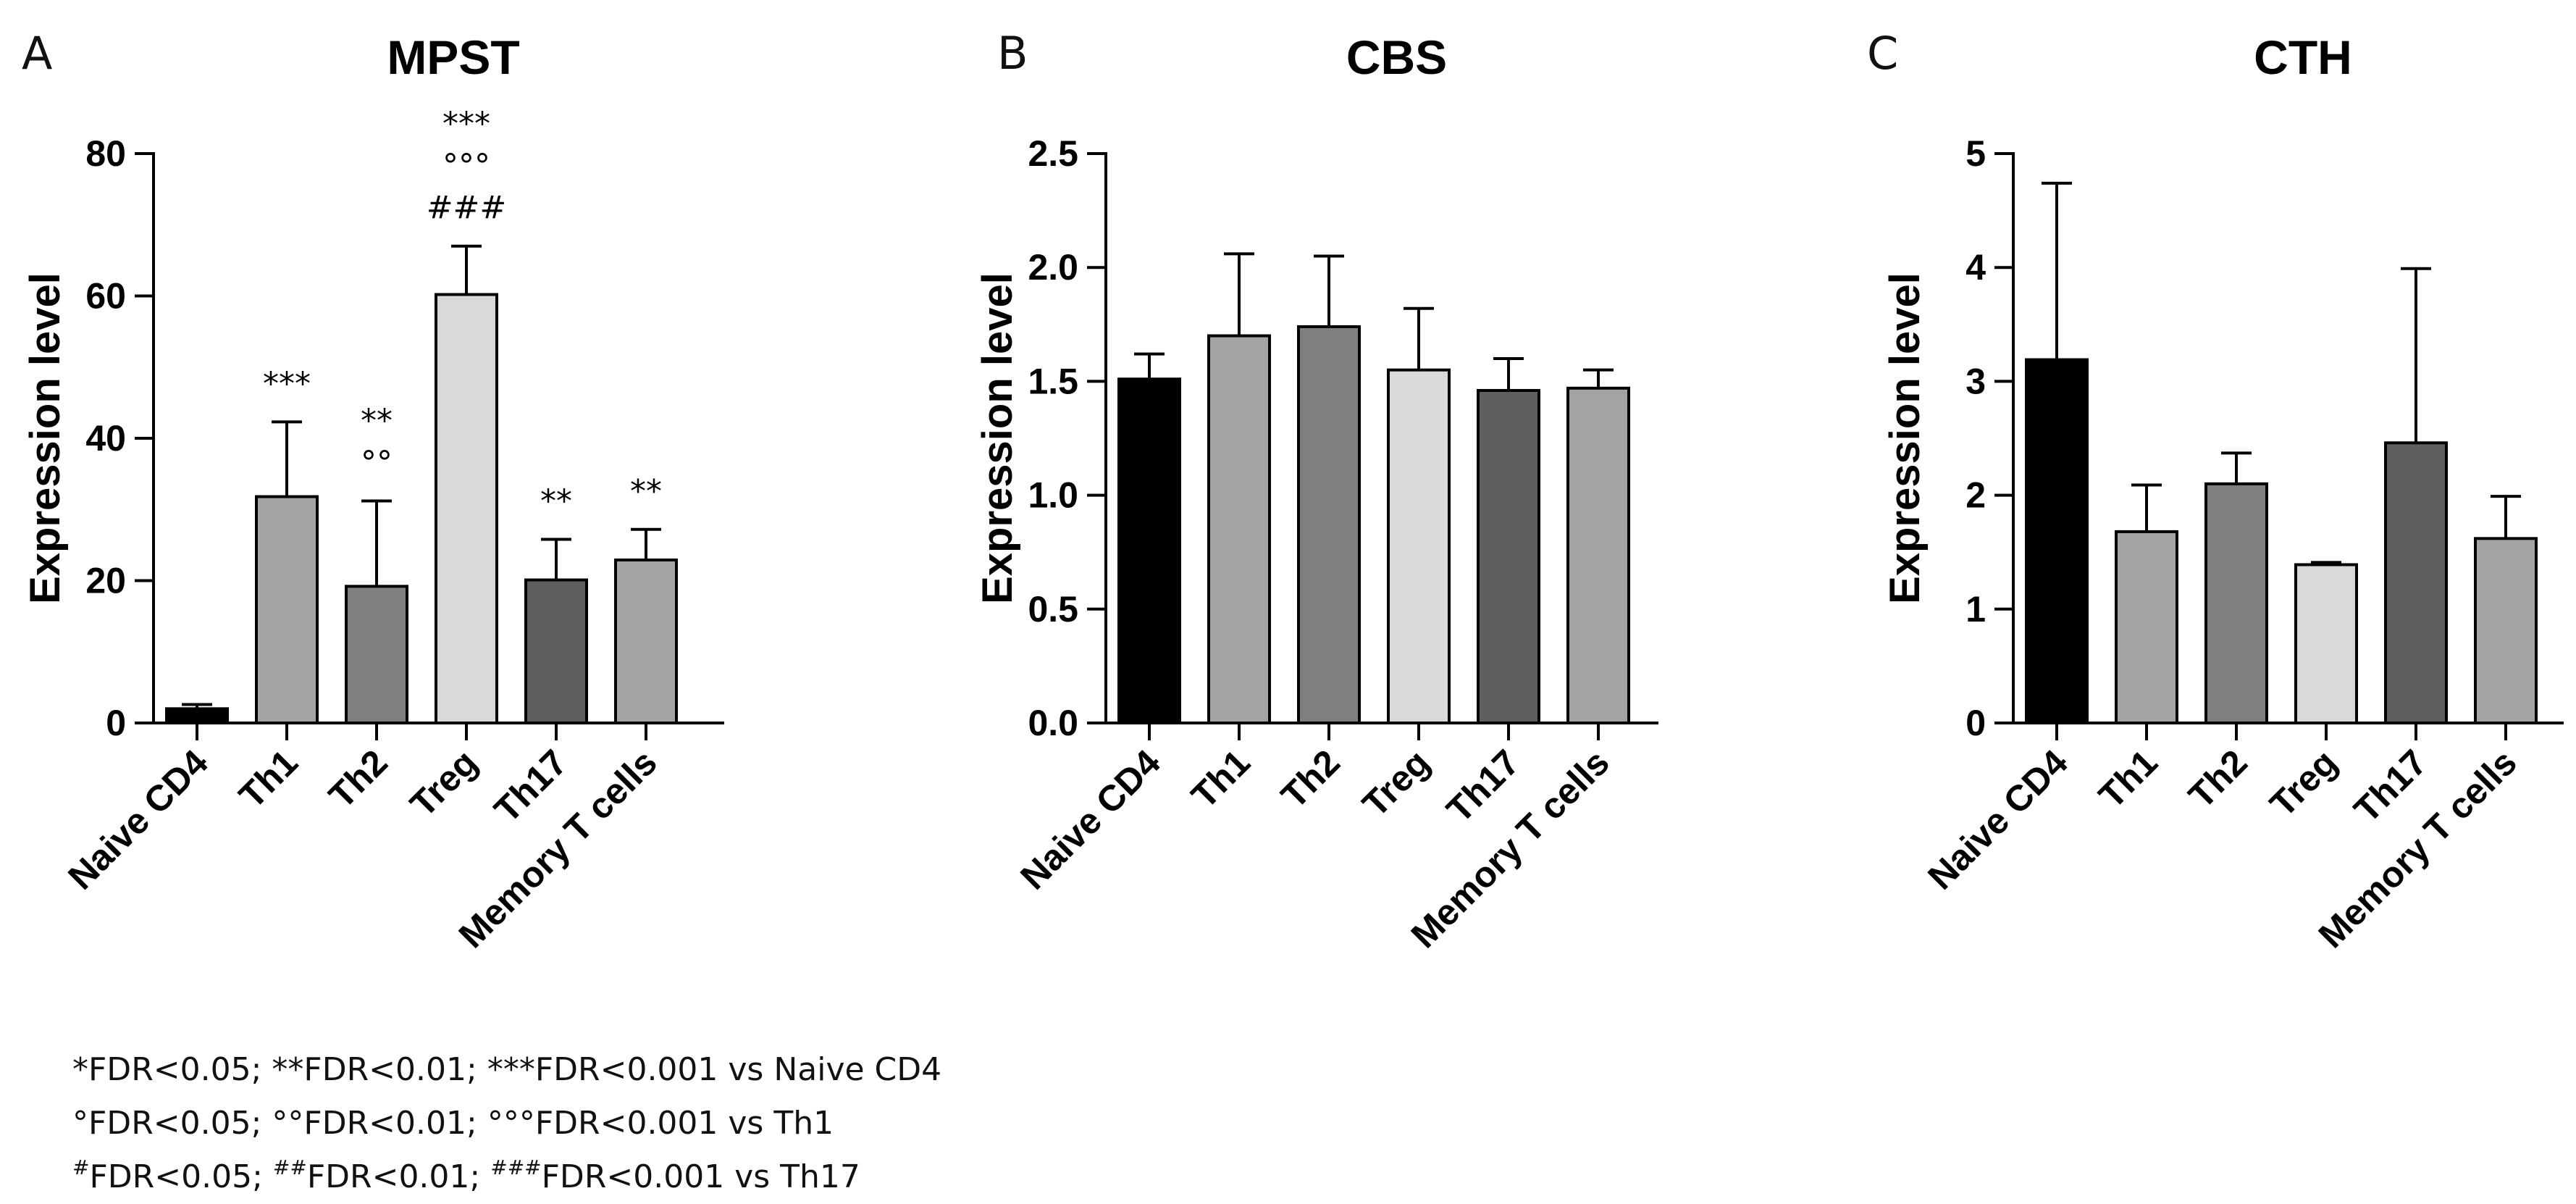  I want to click on chart-title: CBS, so click(1396, 57).